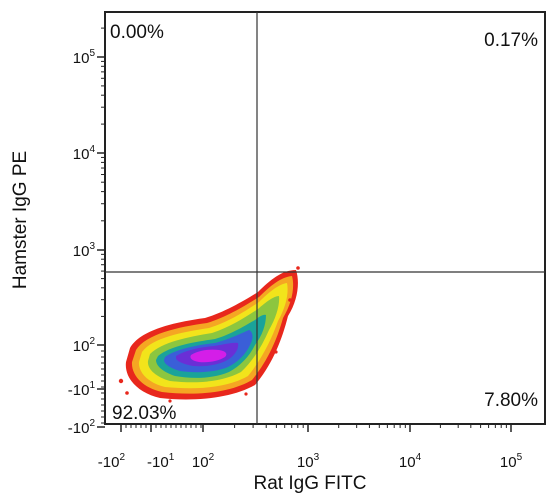 The image size is (547, 497). I want to click on y-tick-label: -101, so click(82, 389).